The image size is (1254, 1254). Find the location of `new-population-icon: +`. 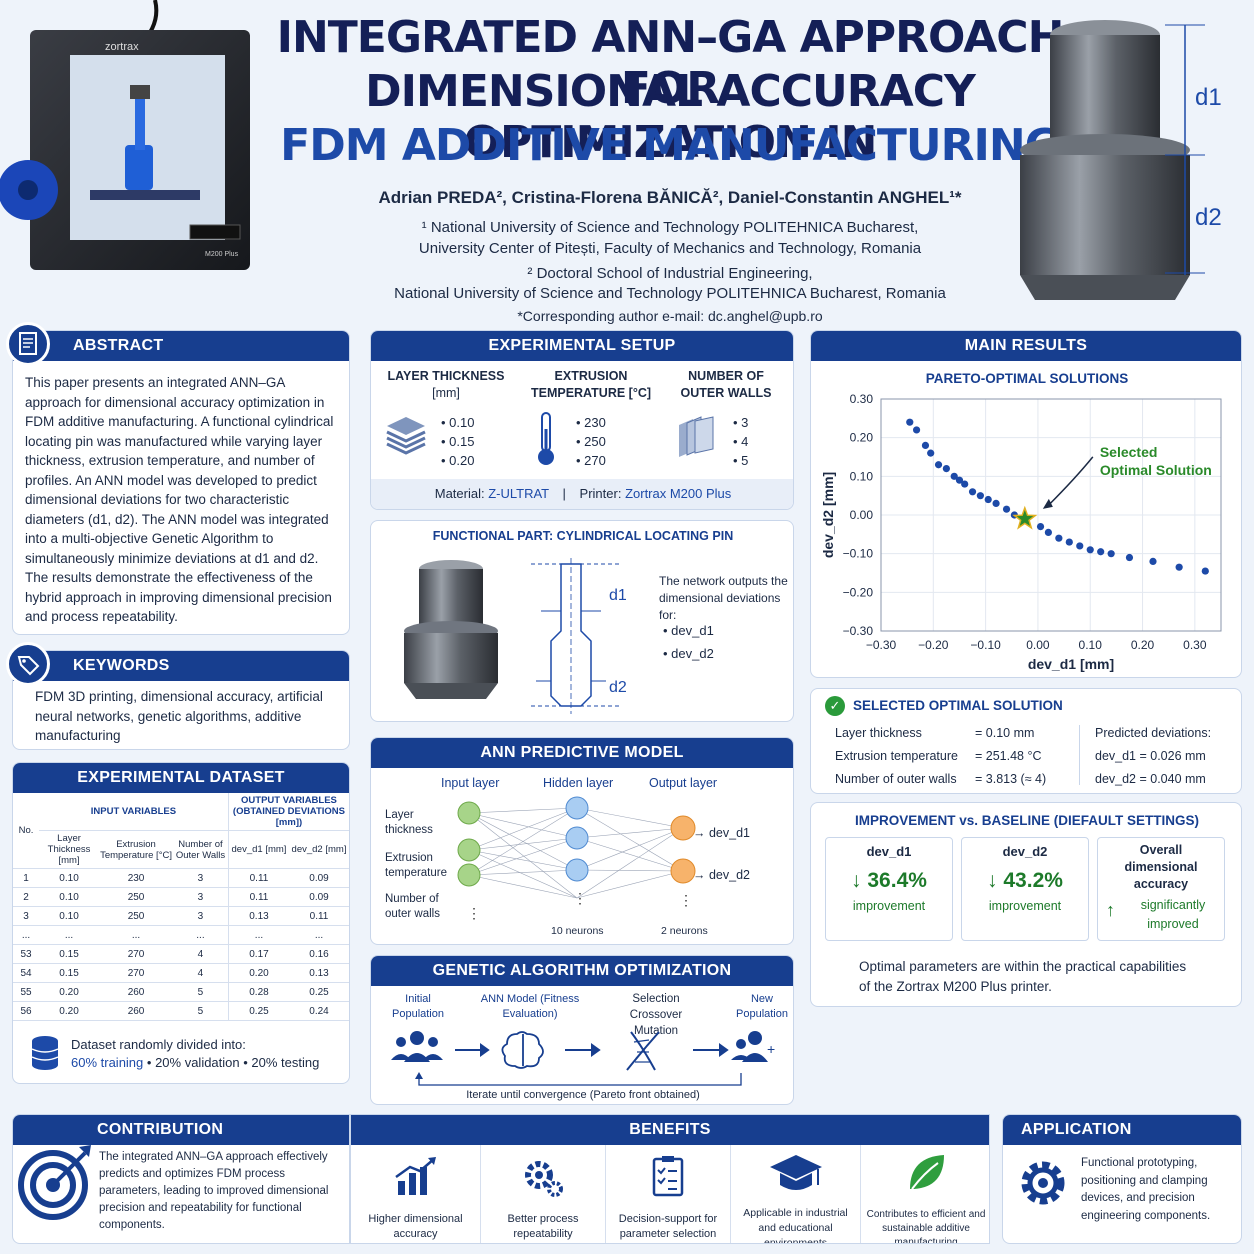

new-population-icon: + is located at coordinates (753, 1046).